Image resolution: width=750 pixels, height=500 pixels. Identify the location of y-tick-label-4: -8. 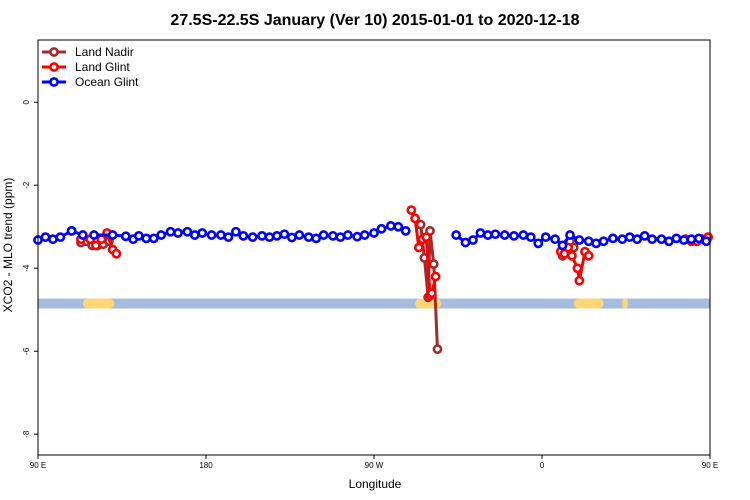
(26, 434).